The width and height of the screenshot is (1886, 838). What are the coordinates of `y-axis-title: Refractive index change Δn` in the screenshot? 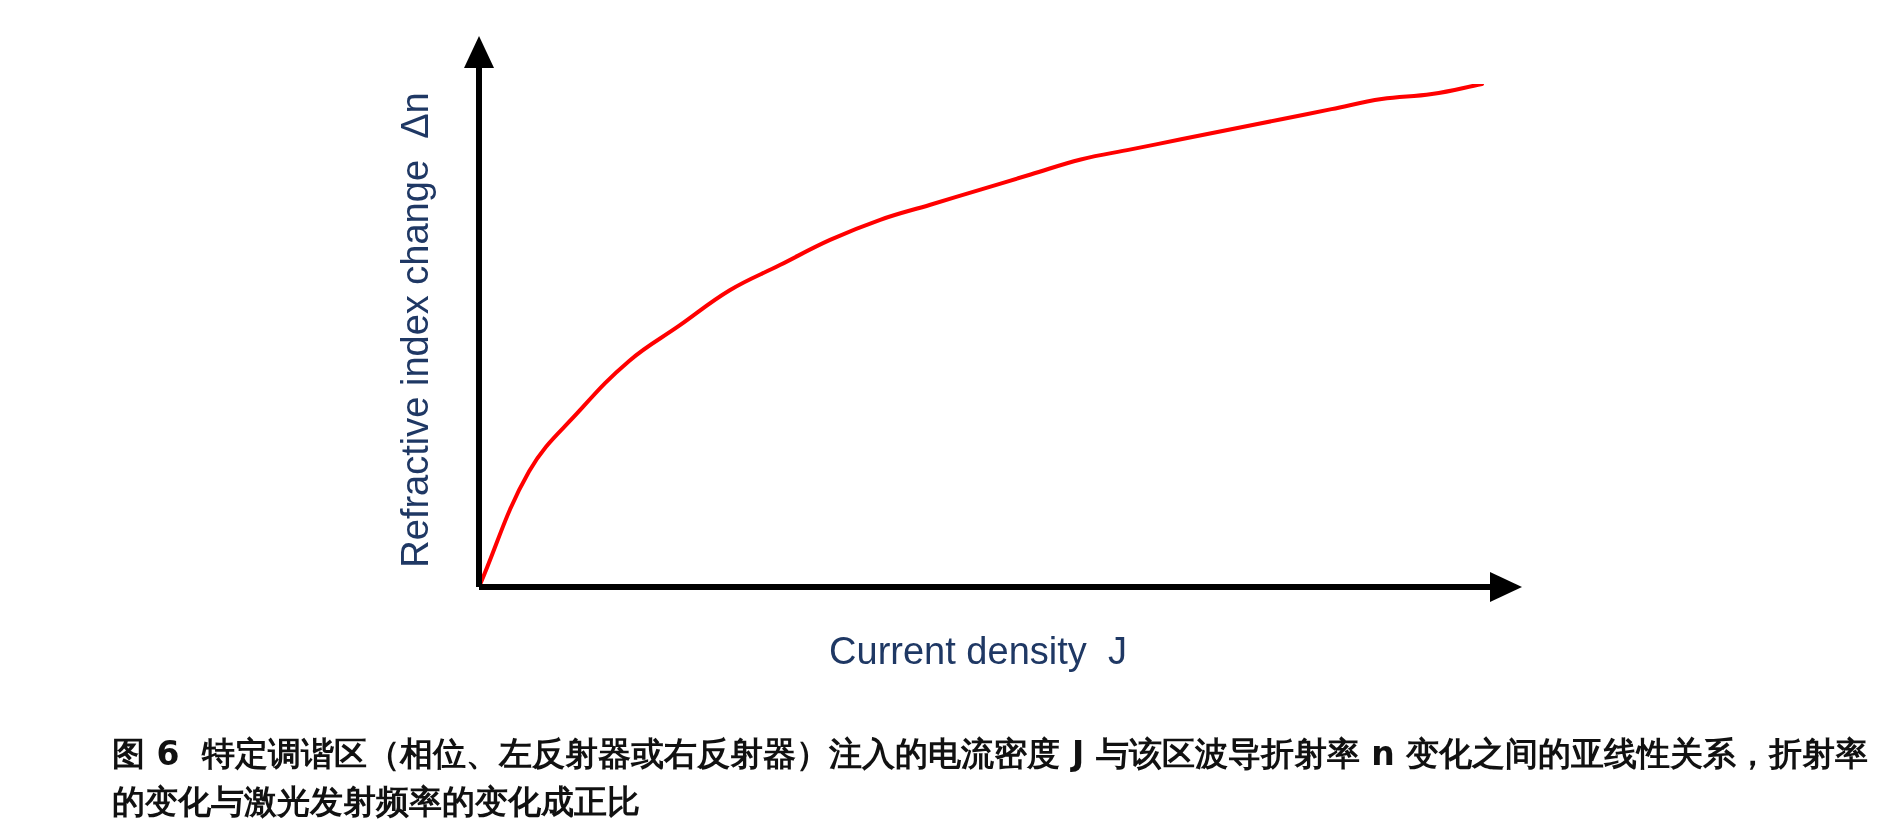 It's located at (415, 330).